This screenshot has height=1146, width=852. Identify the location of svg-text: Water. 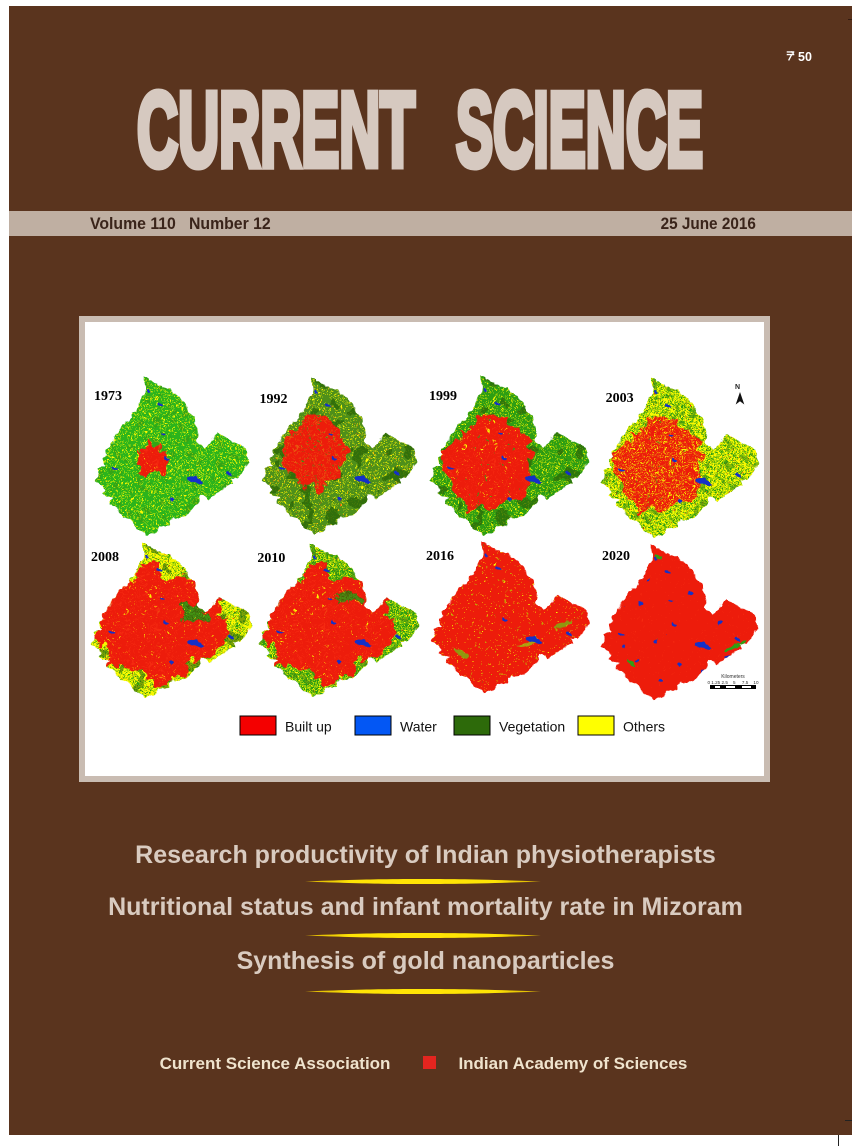
(418, 727).